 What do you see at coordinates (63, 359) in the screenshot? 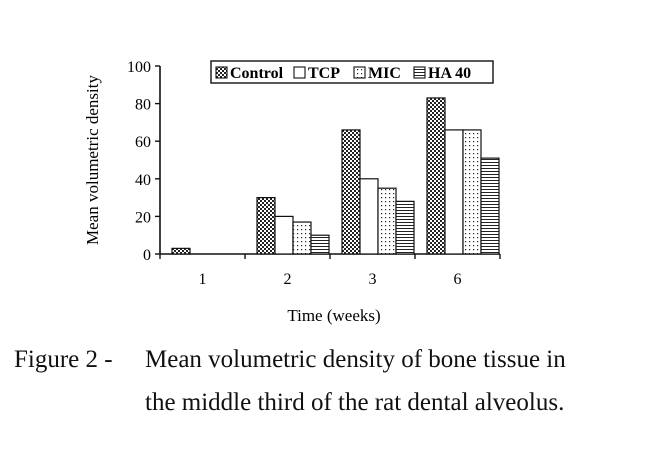
I see `figure-caption-label: Figure 2 -` at bounding box center [63, 359].